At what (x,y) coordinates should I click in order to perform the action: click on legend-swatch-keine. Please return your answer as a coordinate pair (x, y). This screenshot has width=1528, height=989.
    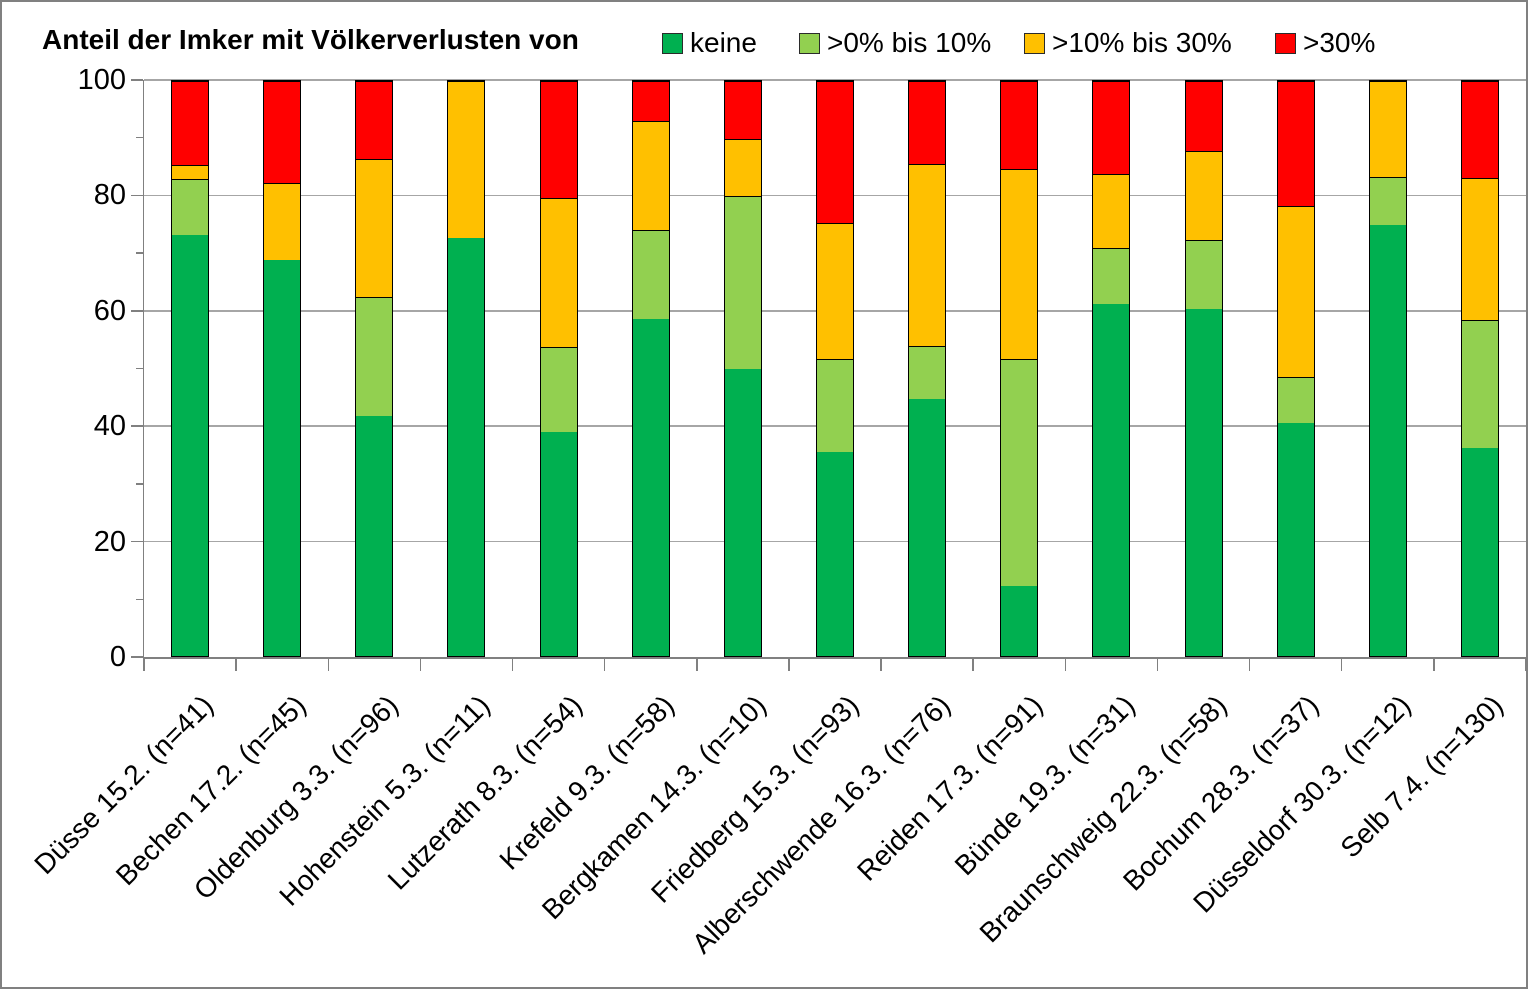
    Looking at the image, I should click on (672, 43).